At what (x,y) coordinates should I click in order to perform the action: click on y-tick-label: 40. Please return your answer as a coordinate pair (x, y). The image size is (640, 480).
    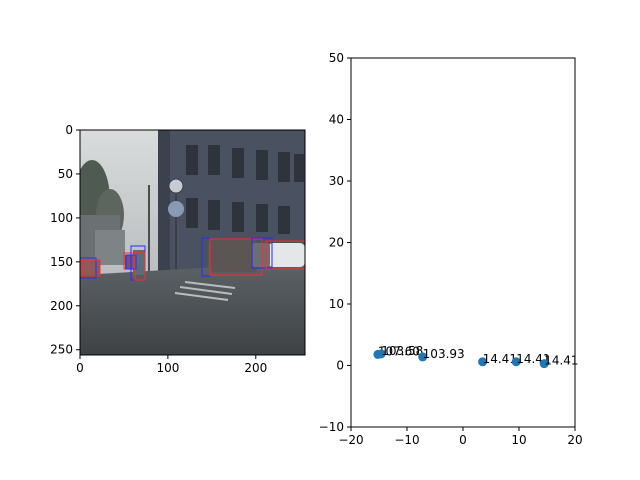
    Looking at the image, I should click on (336, 120).